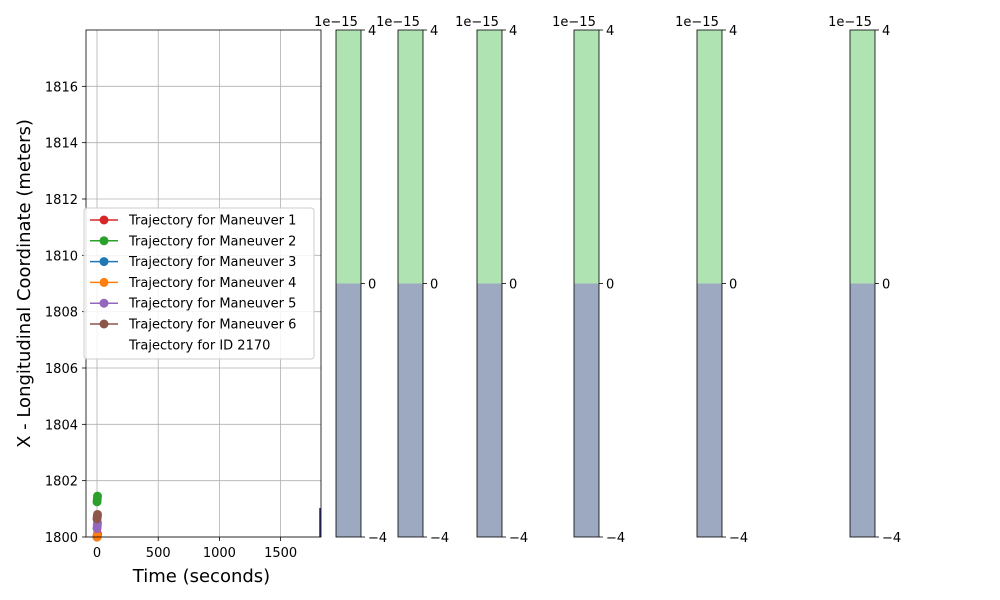 This screenshot has width=1000, height=600. Describe the element at coordinates (733, 31) in the screenshot. I see `colorbar-5-tick-label-0: 4` at that location.